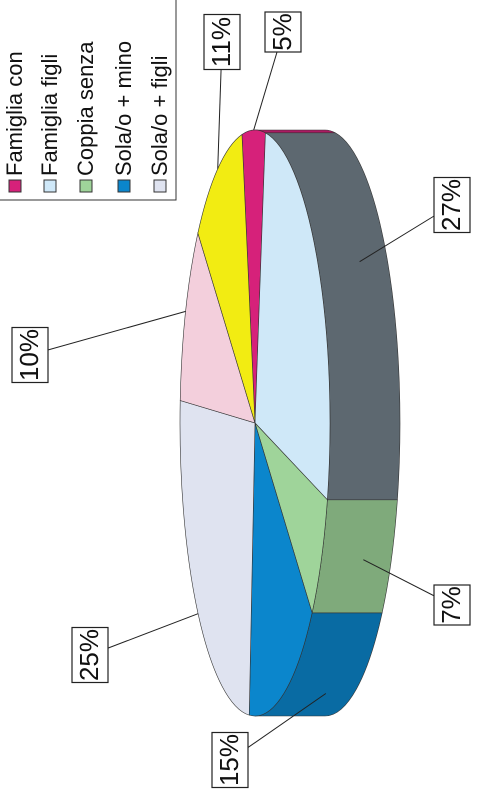  I want to click on data-label: 5%, so click(282, 32).